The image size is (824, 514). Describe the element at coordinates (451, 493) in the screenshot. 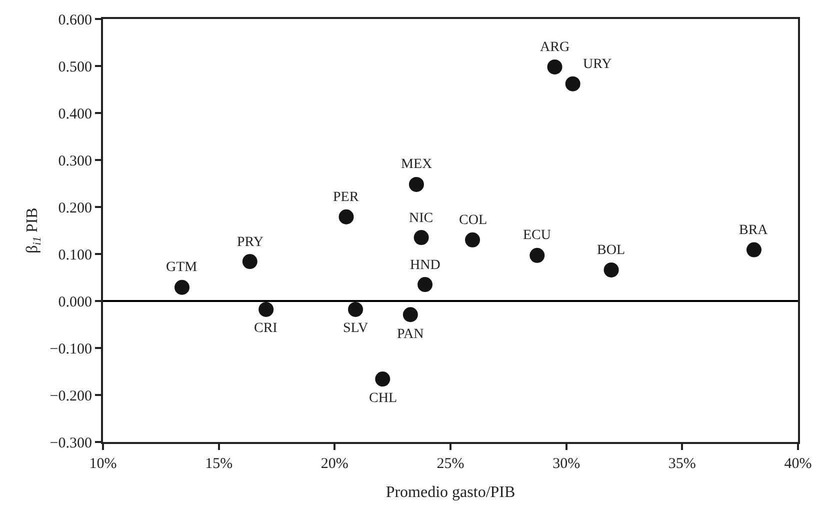

I see `x-axis-title: Promedio gasto/PIB` at that location.